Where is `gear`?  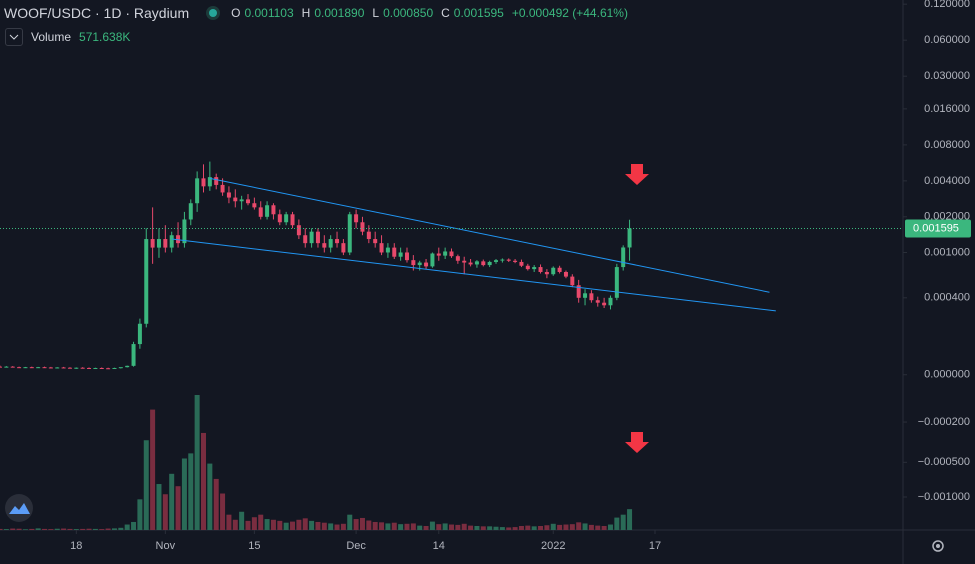 gear is located at coordinates (938, 546).